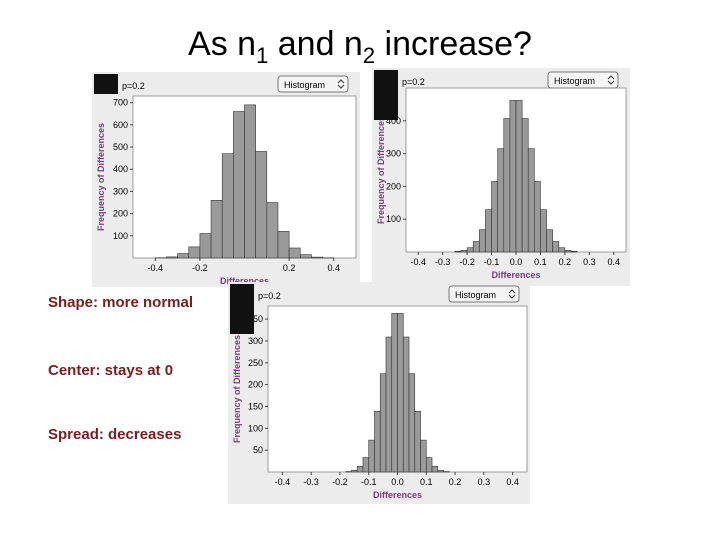 Image resolution: width=720 pixels, height=545 pixels. What do you see at coordinates (315, 44) in the screenshot?
I see `title-text: and n` at bounding box center [315, 44].